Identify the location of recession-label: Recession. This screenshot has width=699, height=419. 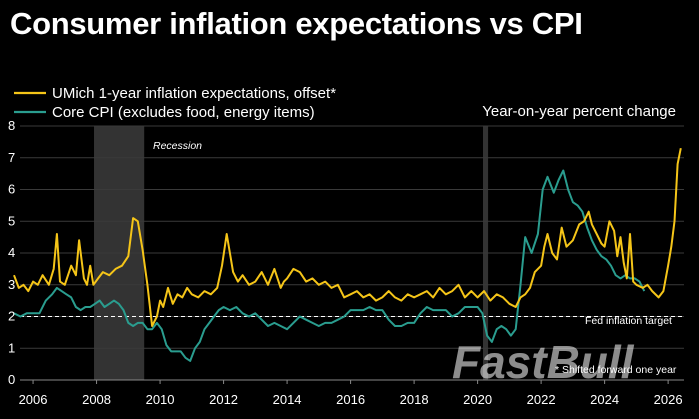
(177, 146).